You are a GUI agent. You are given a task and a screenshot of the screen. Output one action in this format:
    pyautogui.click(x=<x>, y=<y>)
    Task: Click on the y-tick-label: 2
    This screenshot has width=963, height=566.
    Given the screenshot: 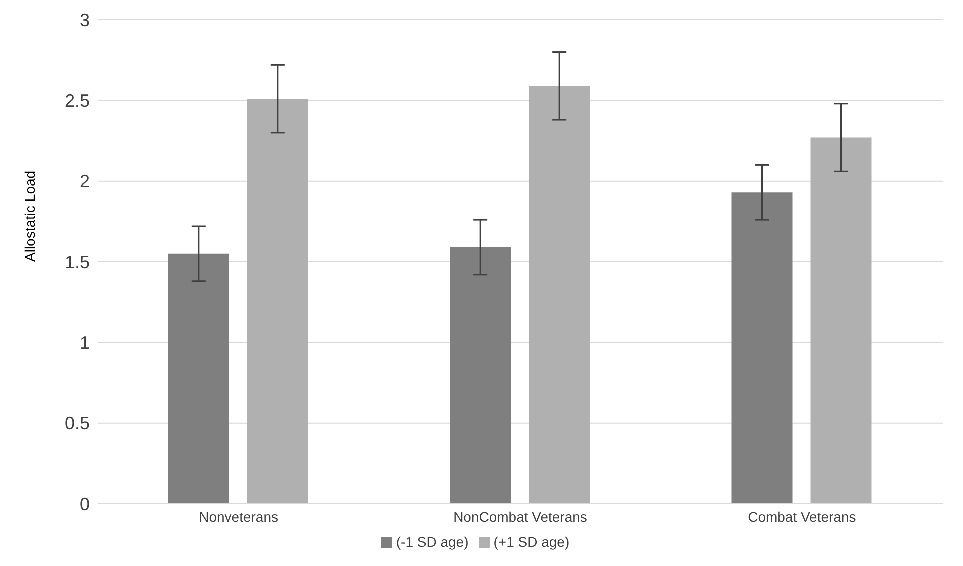 What is the action you would take?
    pyautogui.click(x=85, y=182)
    